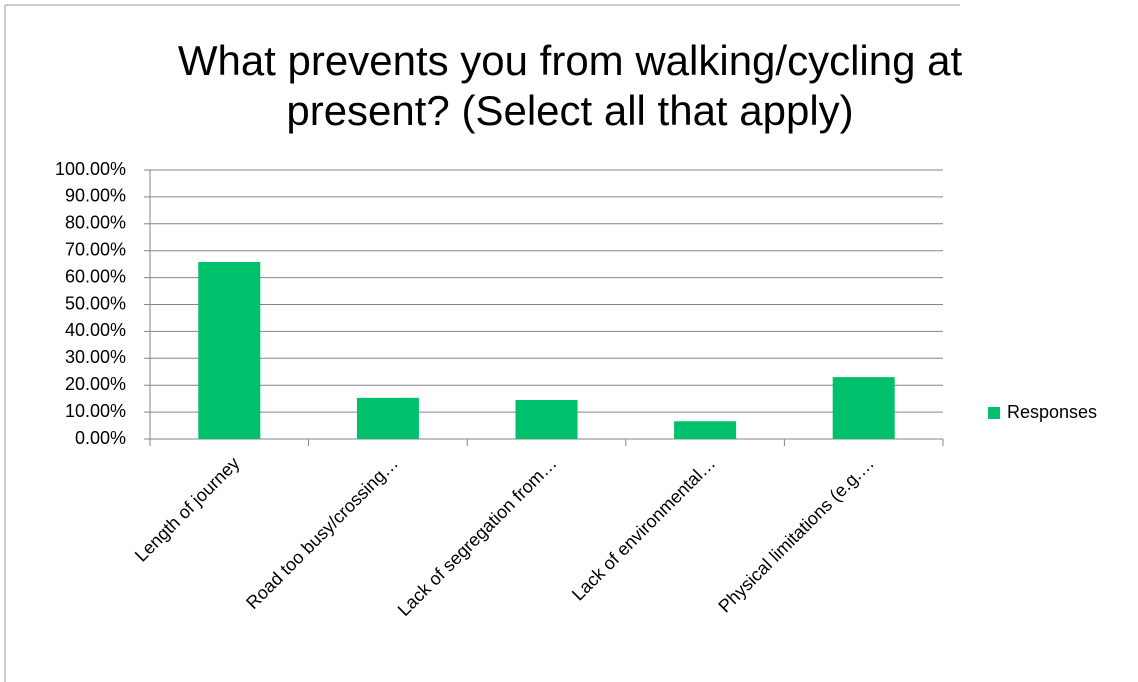  Describe the element at coordinates (90, 169) in the screenshot. I see `y-tick-label: 100.00%` at that location.